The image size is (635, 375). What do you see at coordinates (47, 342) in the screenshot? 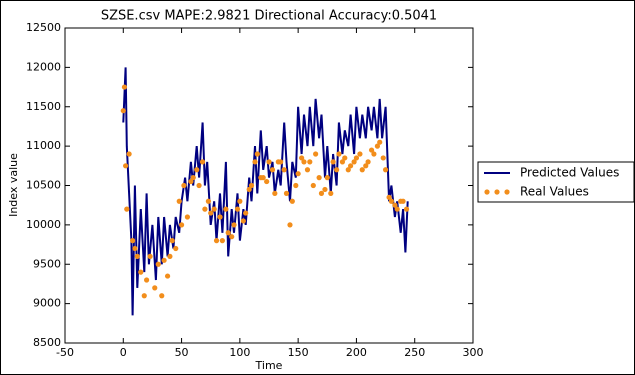
I see `y-tick-label: 8500` at bounding box center [47, 342].